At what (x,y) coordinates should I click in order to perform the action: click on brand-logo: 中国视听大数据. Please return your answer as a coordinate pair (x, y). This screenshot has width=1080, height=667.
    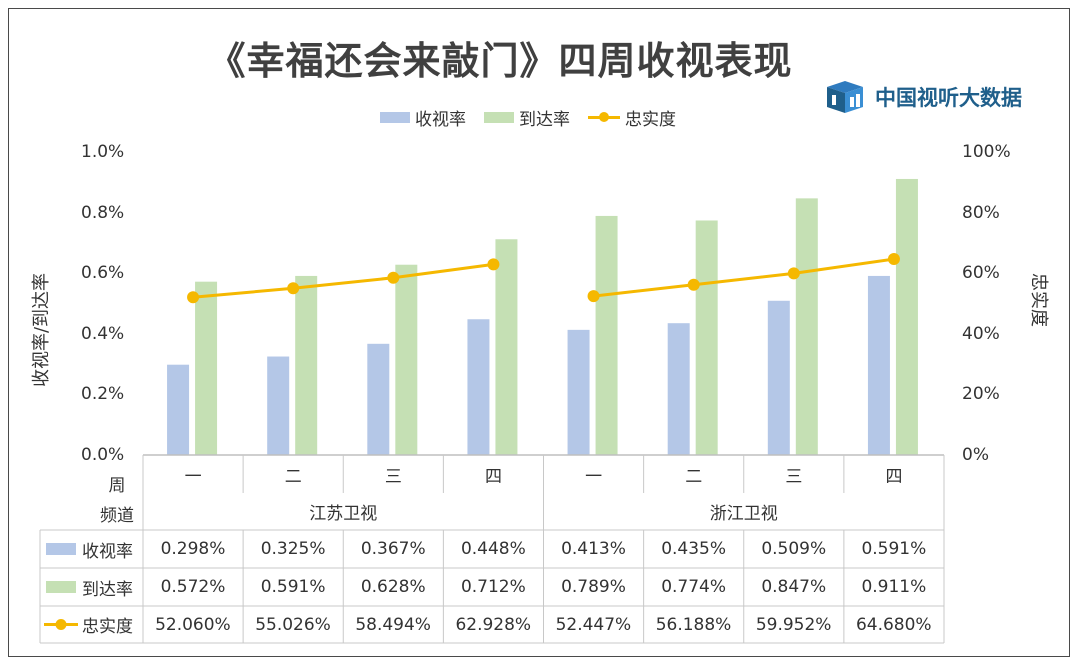
    Looking at the image, I should click on (922, 97).